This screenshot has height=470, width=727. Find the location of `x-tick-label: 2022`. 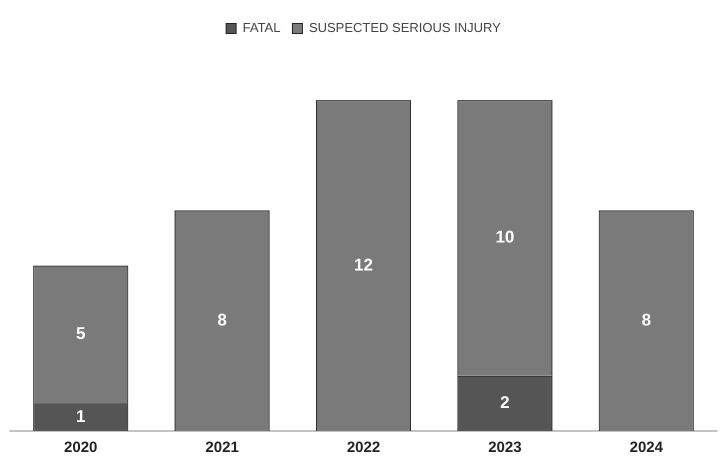

x-tick-label: 2022 is located at coordinates (363, 447).